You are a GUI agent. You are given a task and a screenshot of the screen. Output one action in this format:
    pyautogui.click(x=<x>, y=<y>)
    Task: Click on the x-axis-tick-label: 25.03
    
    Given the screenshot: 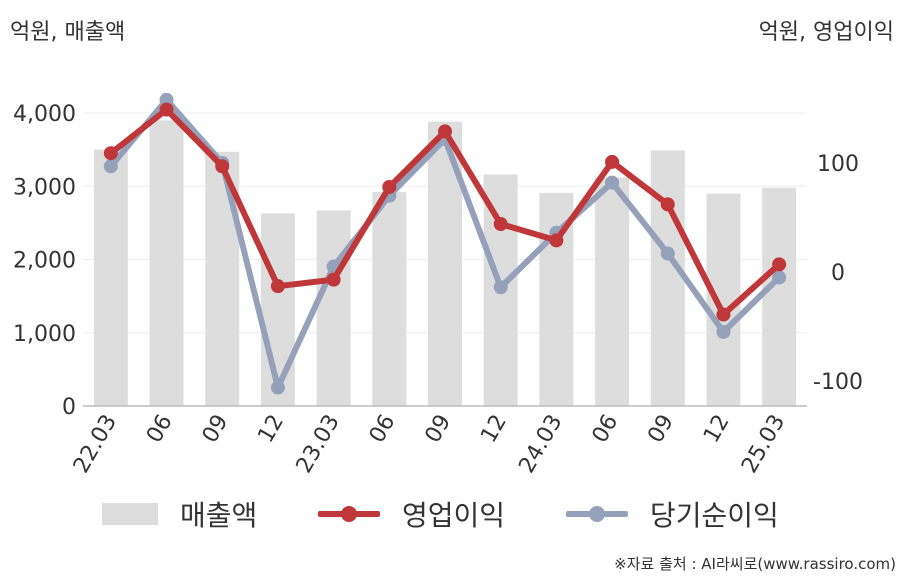 What is the action you would take?
    pyautogui.click(x=763, y=444)
    